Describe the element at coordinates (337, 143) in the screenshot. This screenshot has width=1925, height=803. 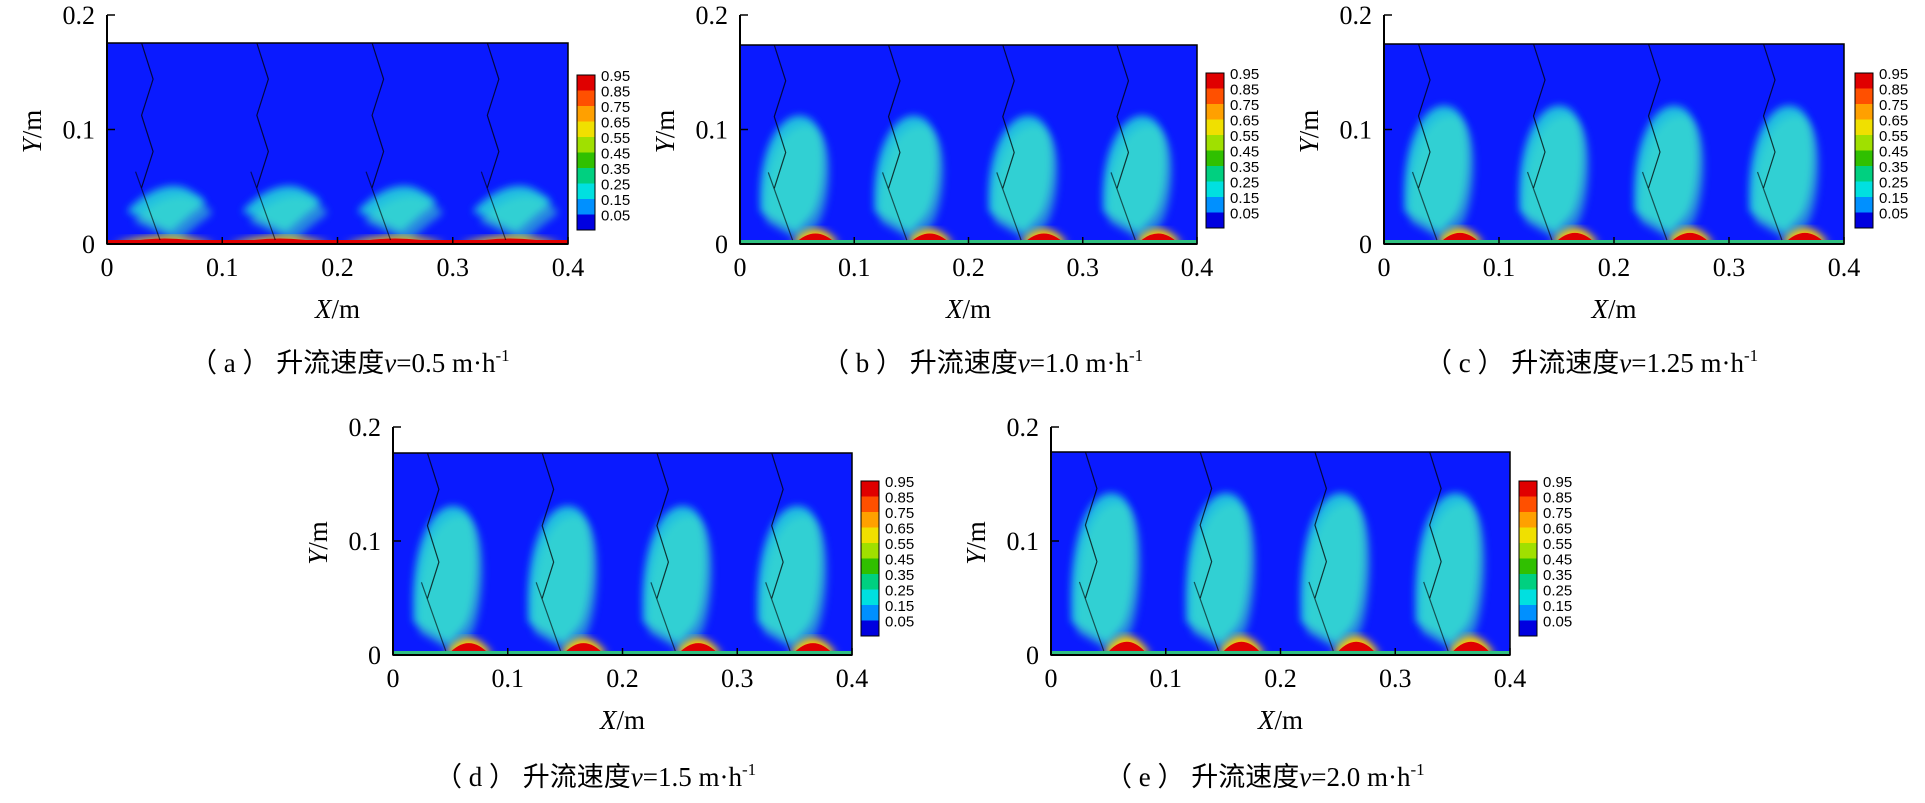
I see `contour-field` at that location.